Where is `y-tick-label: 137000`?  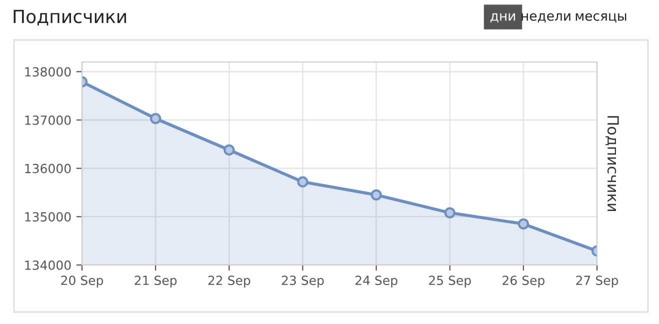
y-tick-label: 137000 is located at coordinates (48, 120).